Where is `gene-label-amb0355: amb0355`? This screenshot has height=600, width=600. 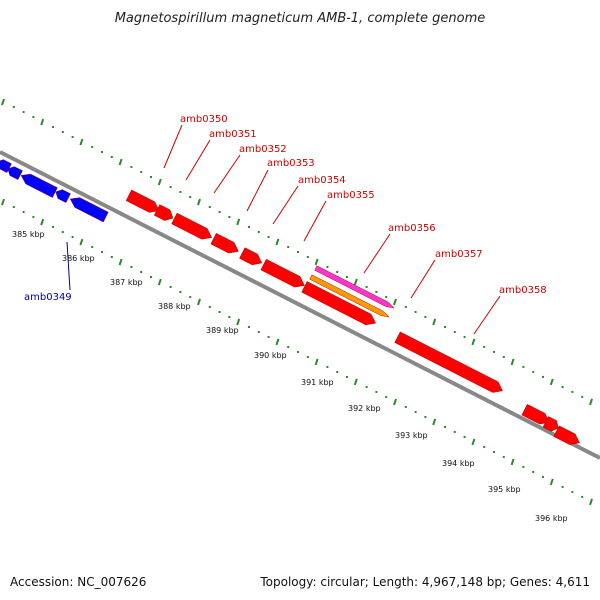 gene-label-amb0355: amb0355 is located at coordinates (351, 195).